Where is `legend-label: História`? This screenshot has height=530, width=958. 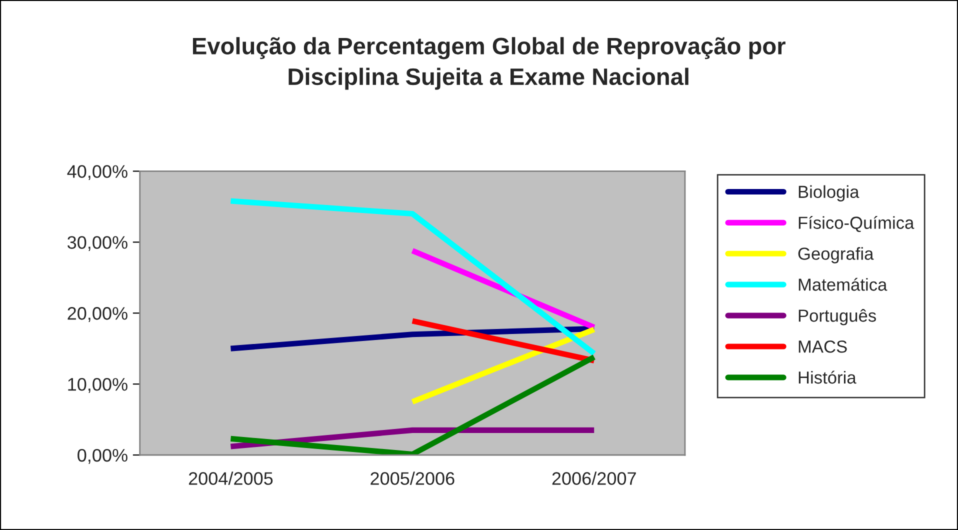
legend-label: História is located at coordinates (827, 377).